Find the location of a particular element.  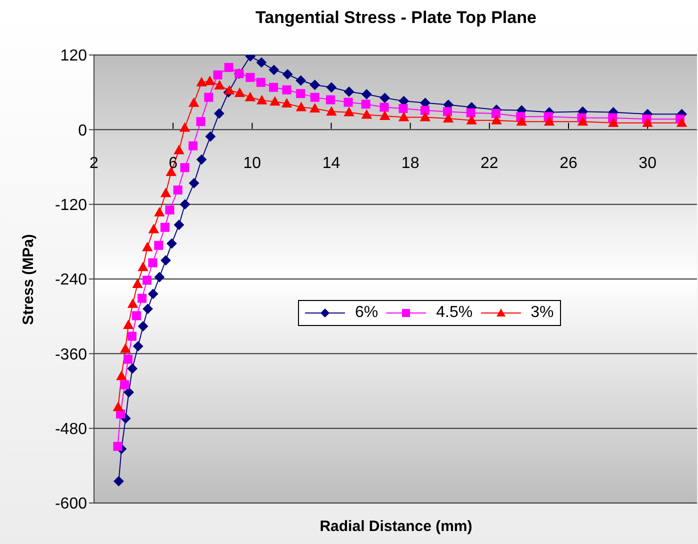

y-tick-label: -120 is located at coordinates (71, 205).